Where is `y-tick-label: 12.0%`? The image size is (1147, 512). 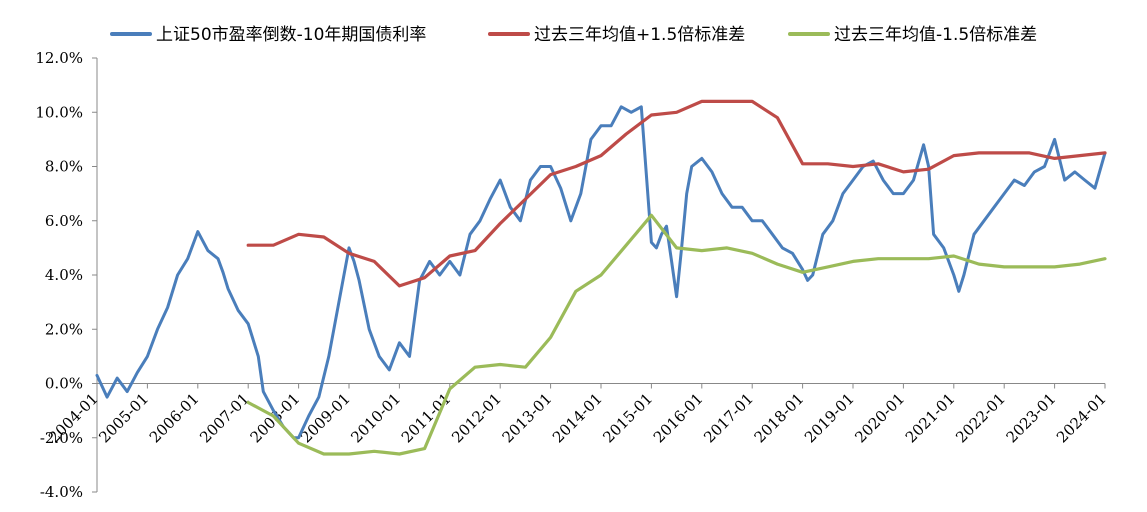 y-tick-label: 12.0% is located at coordinates (59, 58).